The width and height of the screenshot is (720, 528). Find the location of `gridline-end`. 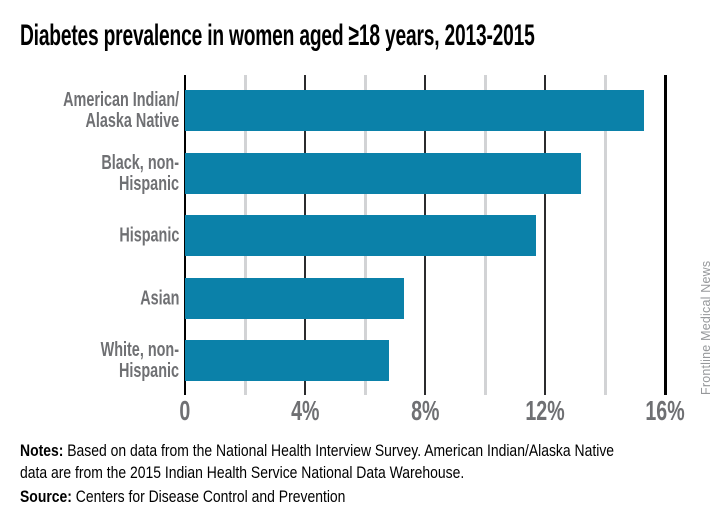

gridline-end is located at coordinates (665, 235).